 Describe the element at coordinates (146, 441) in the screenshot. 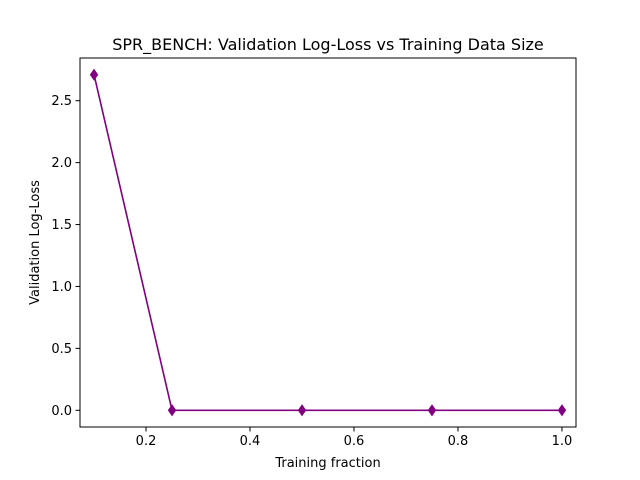

I see `x-tick-label: 0.2` at that location.